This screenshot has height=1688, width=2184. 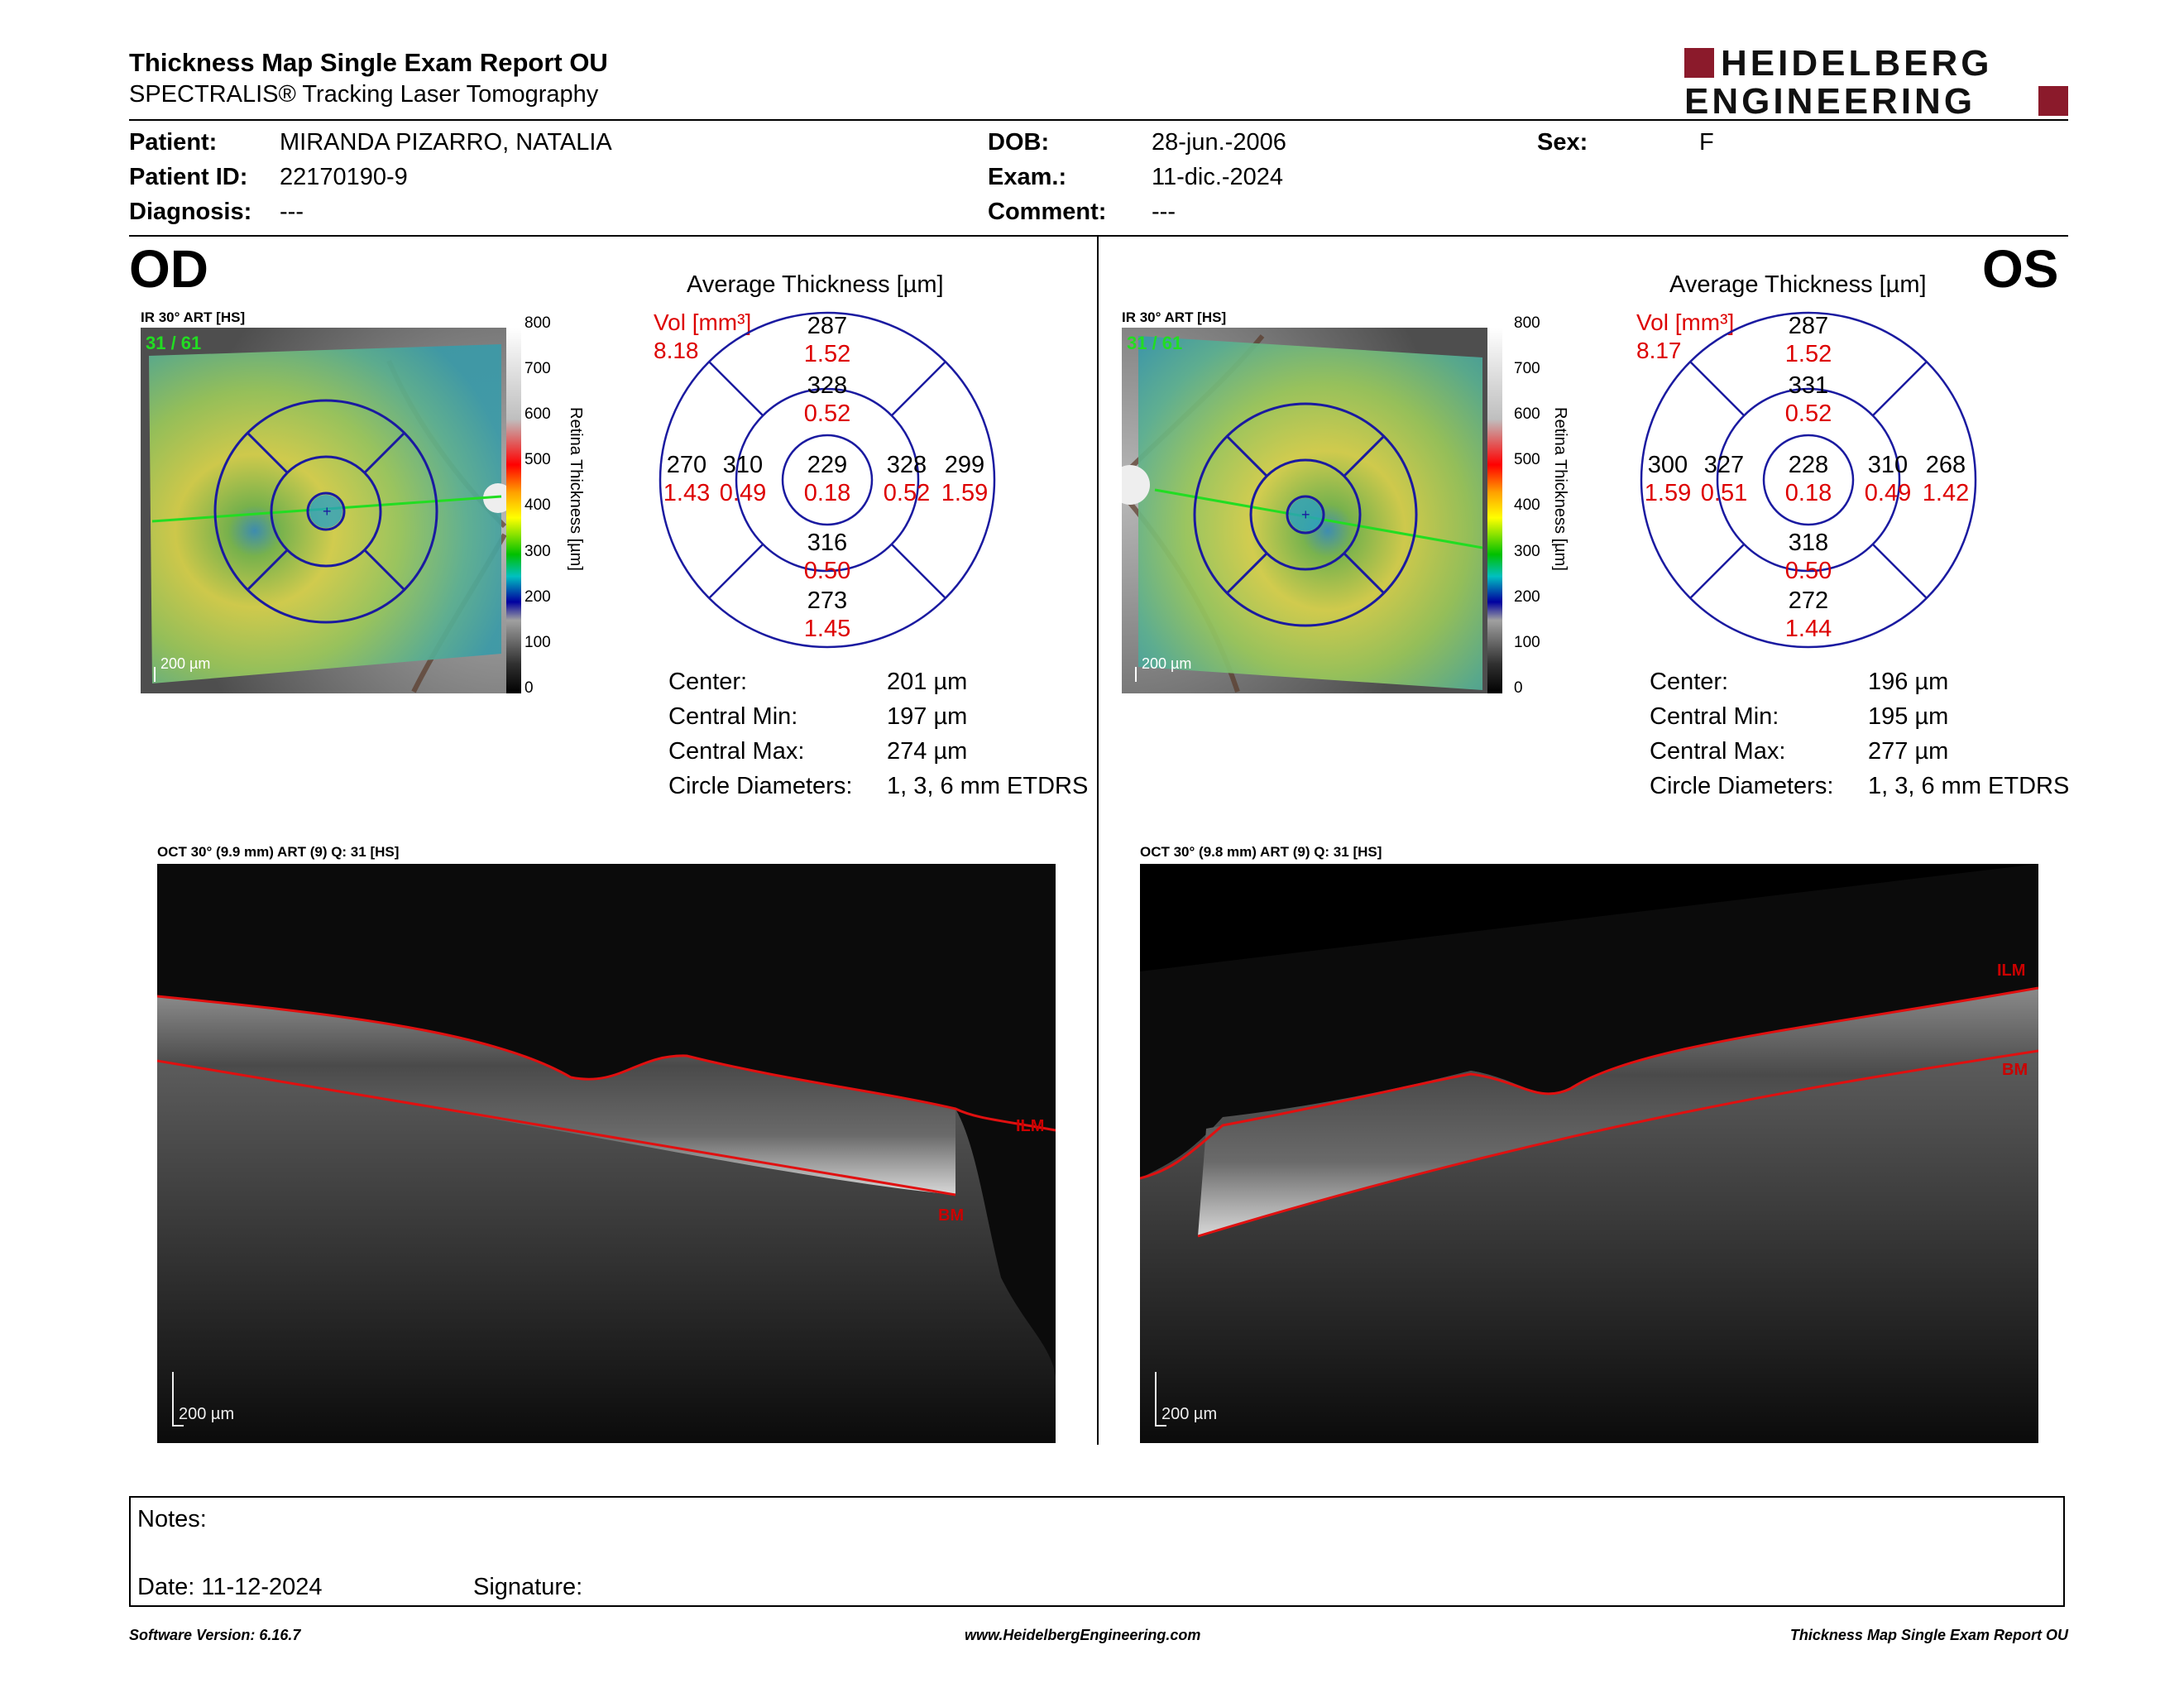 I want to click on diagnosis-label: Diagnosis:, so click(x=190, y=212).